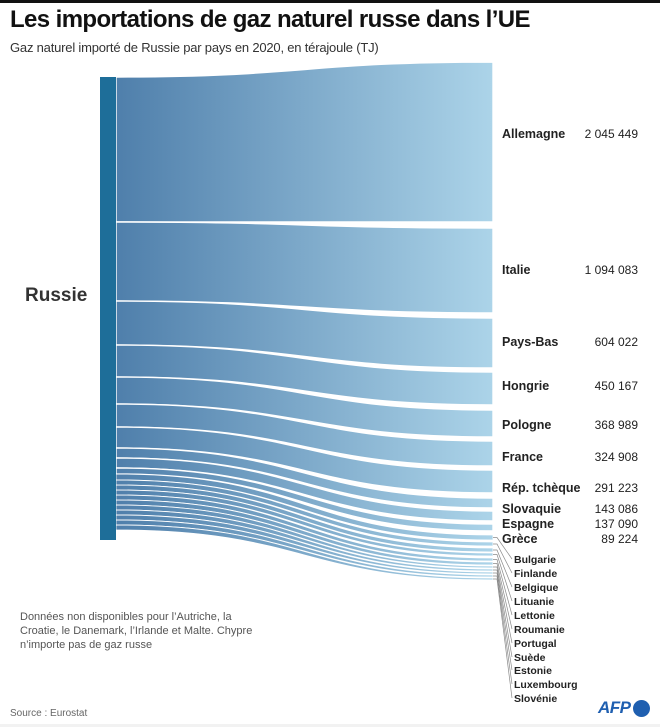 Image resolution: width=660 pixels, height=727 pixels. Describe the element at coordinates (330, 725) in the screenshot. I see `bottom-frame` at that location.